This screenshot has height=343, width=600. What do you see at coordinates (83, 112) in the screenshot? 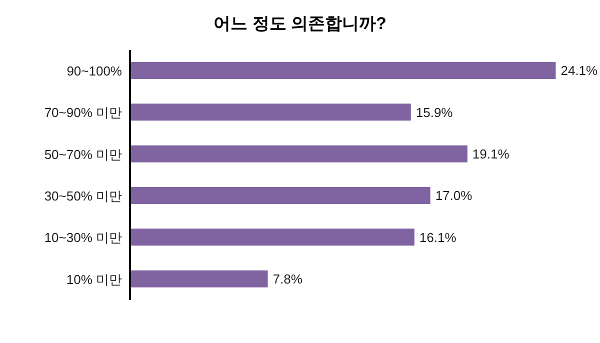
I see `y-tick-label: 70~90% 미만` at bounding box center [83, 112].